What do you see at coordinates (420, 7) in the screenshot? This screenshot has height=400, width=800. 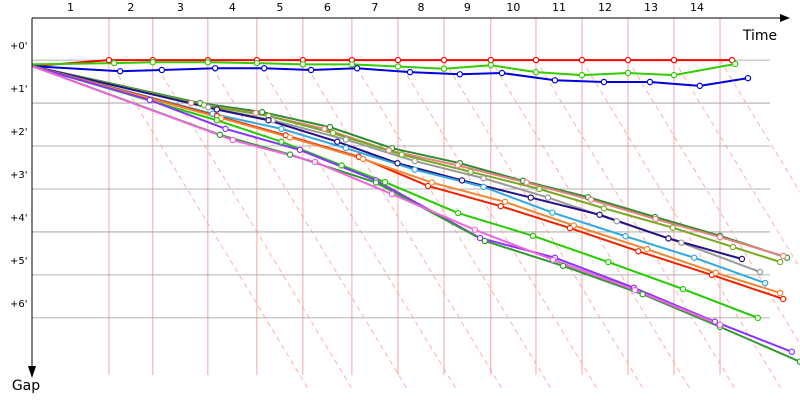 I see `lap-label: 8` at bounding box center [420, 7].